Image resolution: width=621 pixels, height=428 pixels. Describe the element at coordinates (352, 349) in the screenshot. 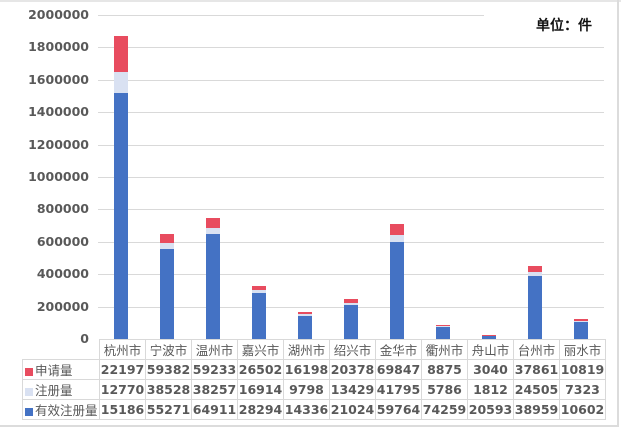

I see `category-label: 绍兴市` at that location.